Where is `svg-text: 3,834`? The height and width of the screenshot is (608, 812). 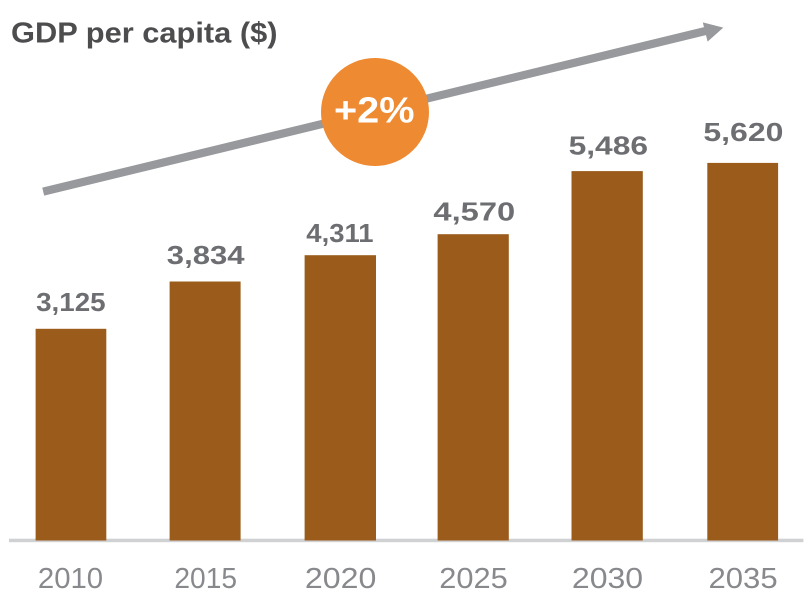 svg-text: 3,834 is located at coordinates (206, 255).